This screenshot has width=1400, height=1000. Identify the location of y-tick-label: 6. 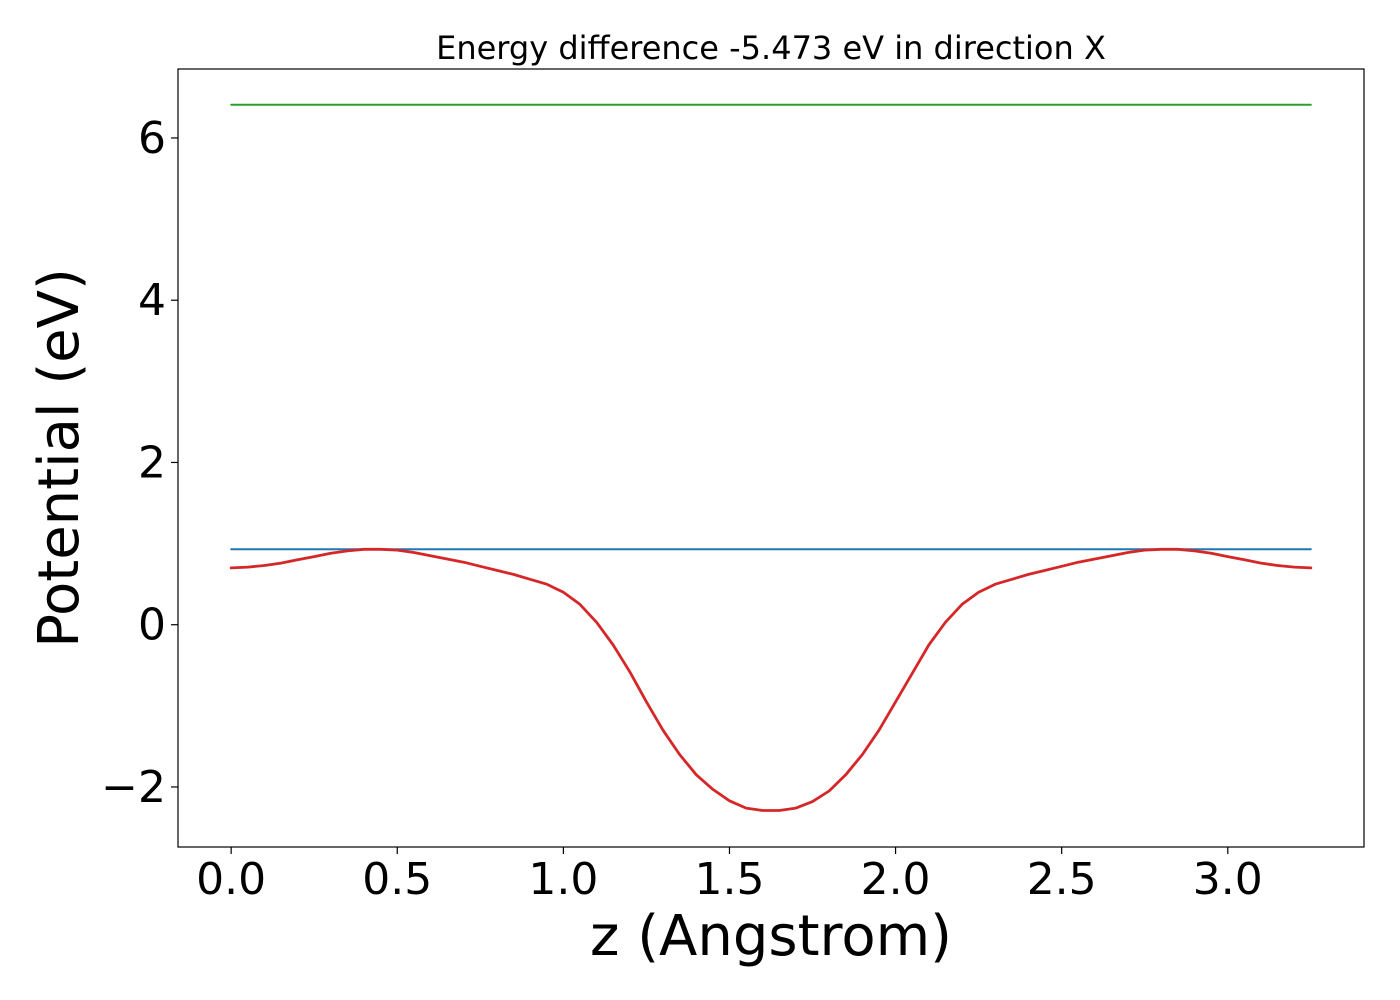
(152, 138).